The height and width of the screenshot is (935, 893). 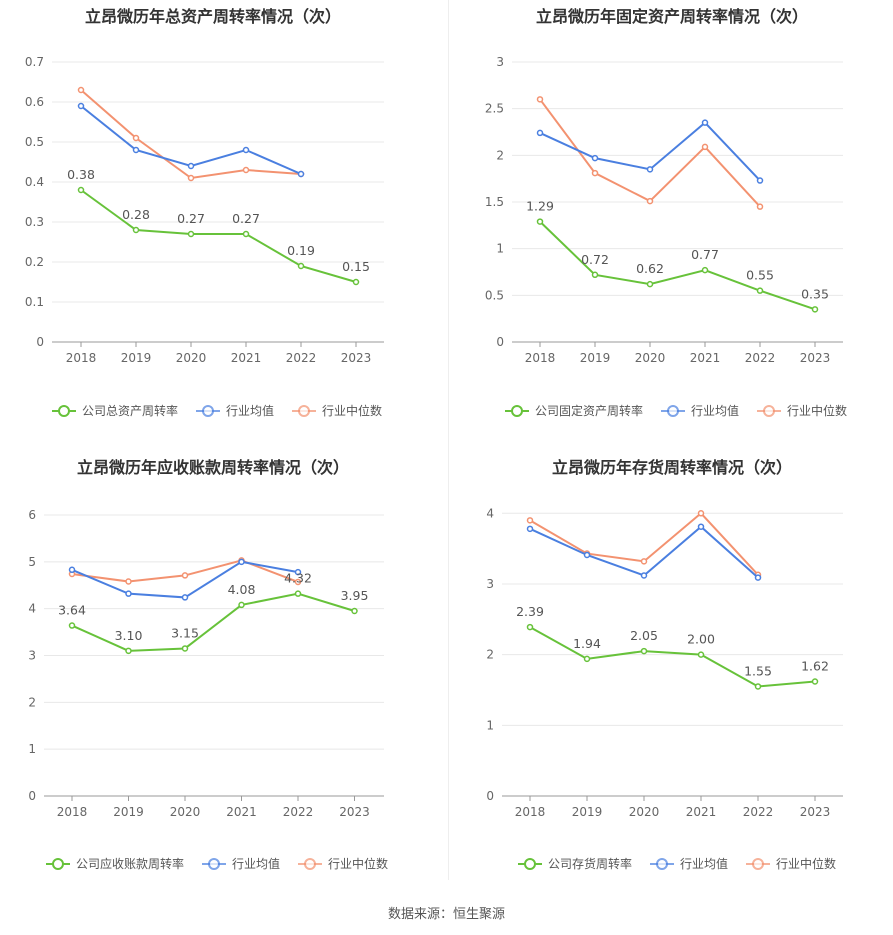 I want to click on data-label: 1.62, so click(x=815, y=665).